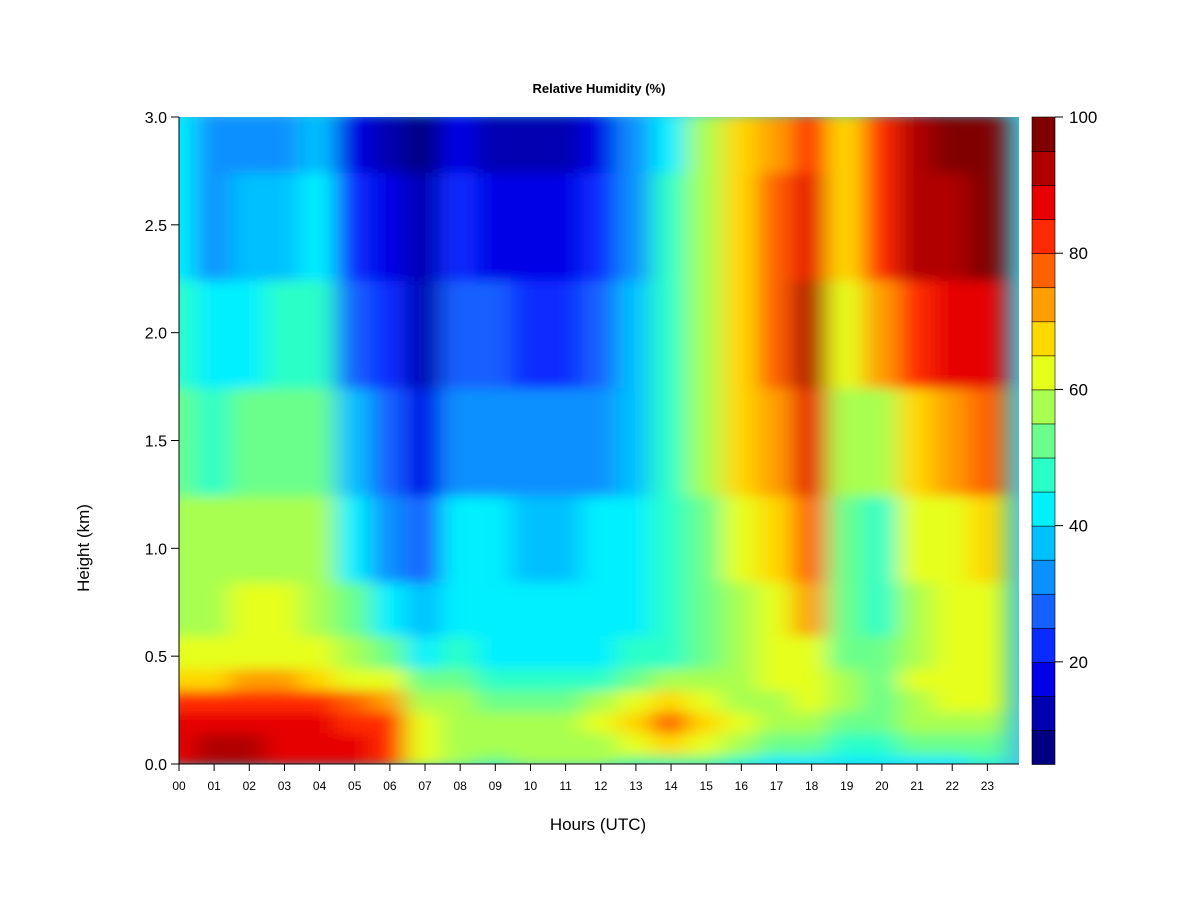 The width and height of the screenshot is (1200, 900). Describe the element at coordinates (1043, 747) in the screenshot. I see `colorbar-segment` at that location.